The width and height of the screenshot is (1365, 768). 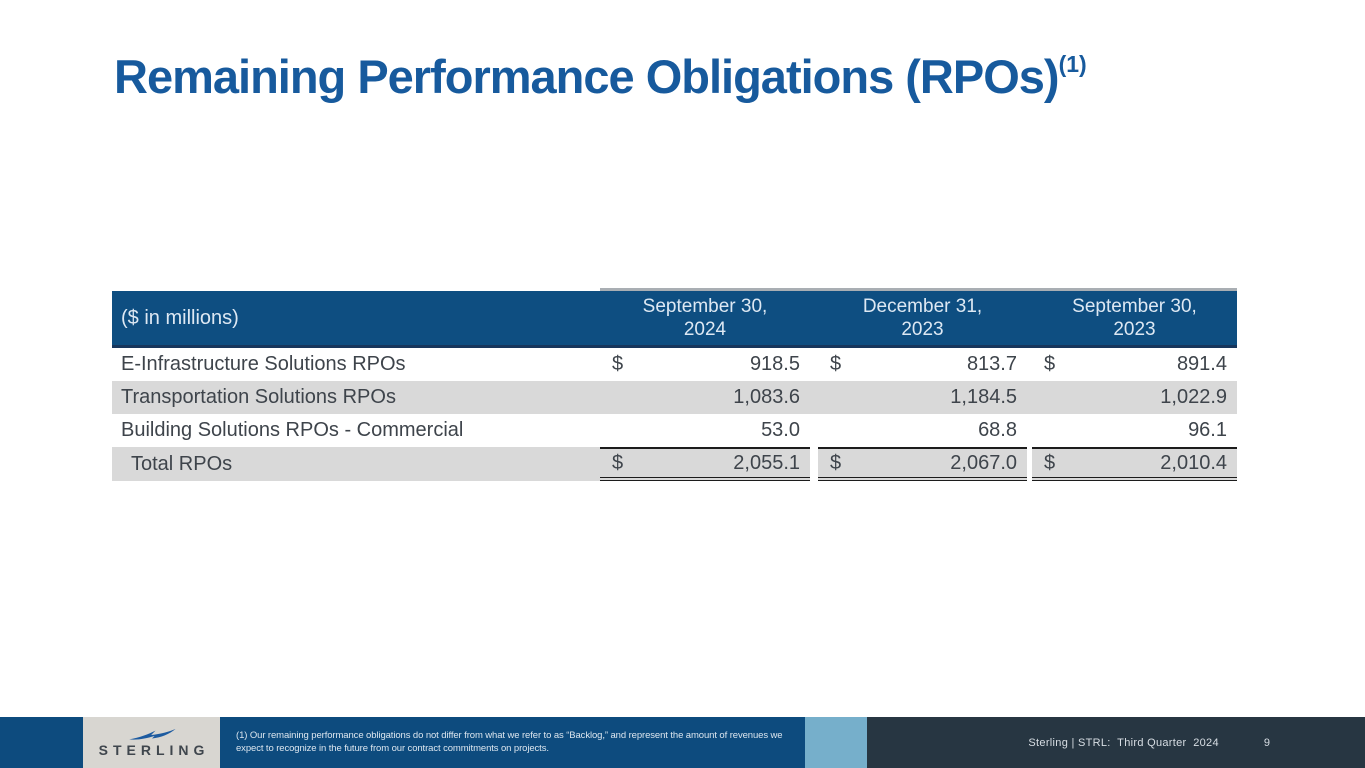 I want to click on cell-sep2023: 96.1, so click(x=1134, y=430).